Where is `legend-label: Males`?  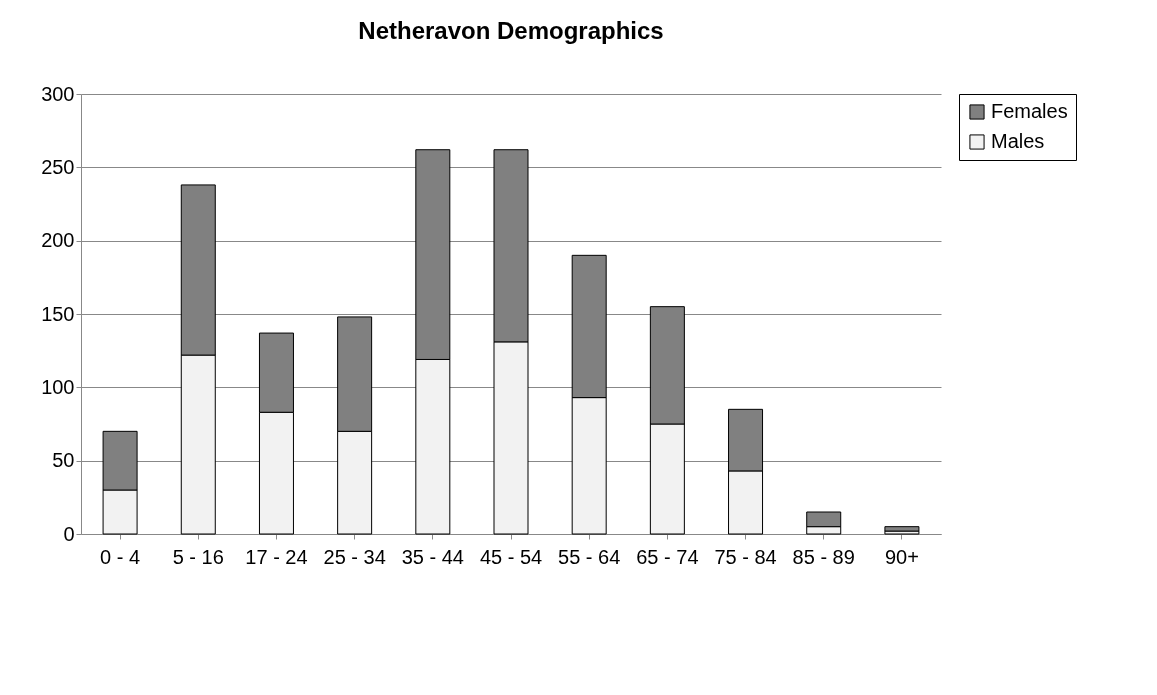
legend-label: Males is located at coordinates (1018, 141).